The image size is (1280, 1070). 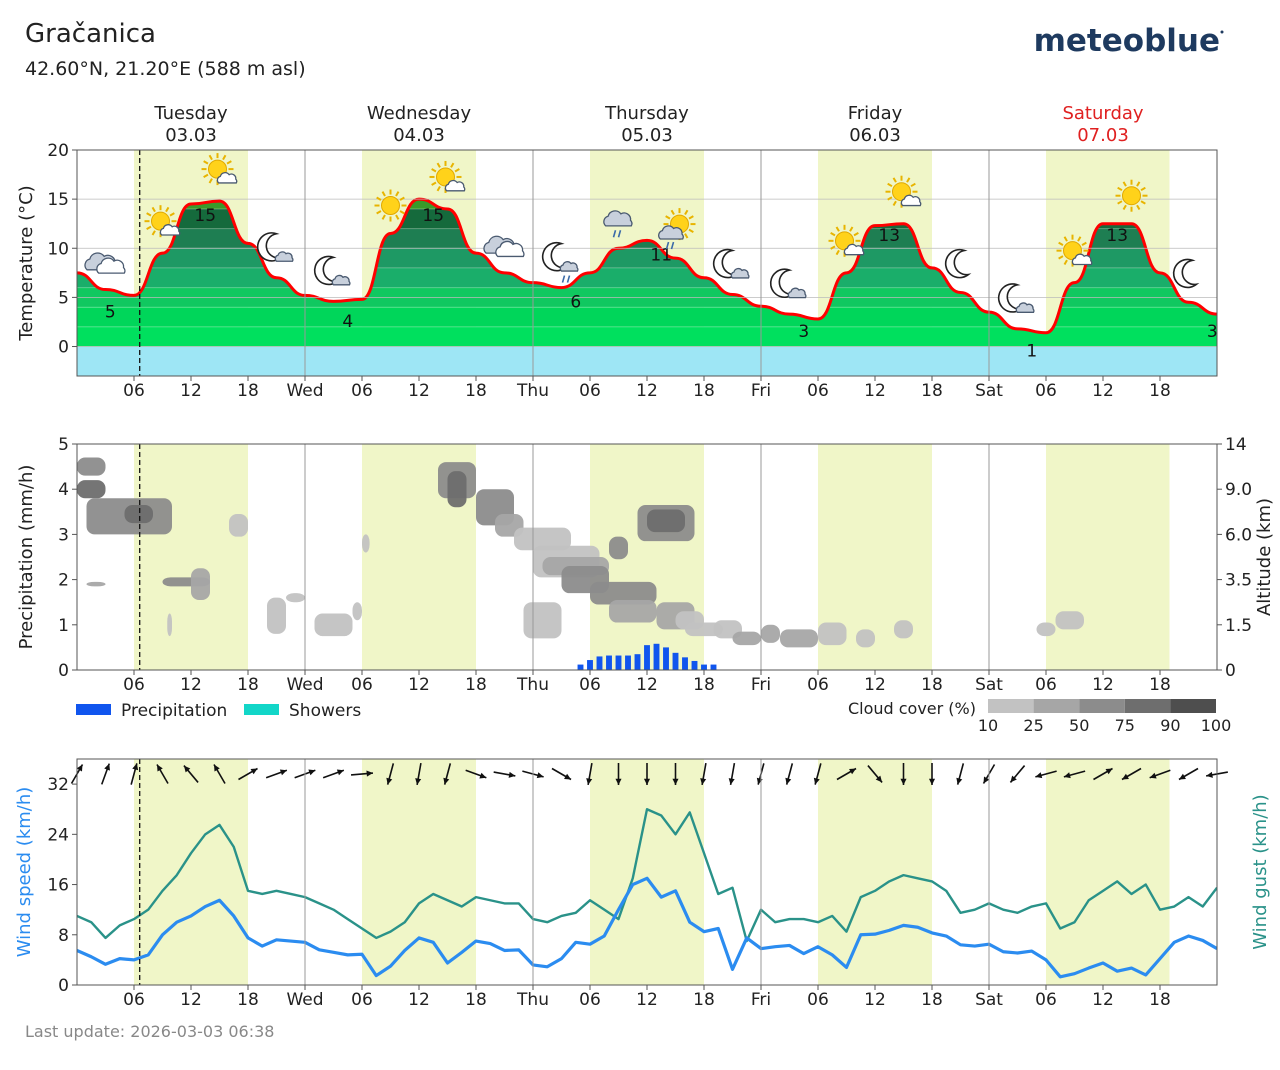 I want to click on temperature-label: 4, so click(x=347, y=322).